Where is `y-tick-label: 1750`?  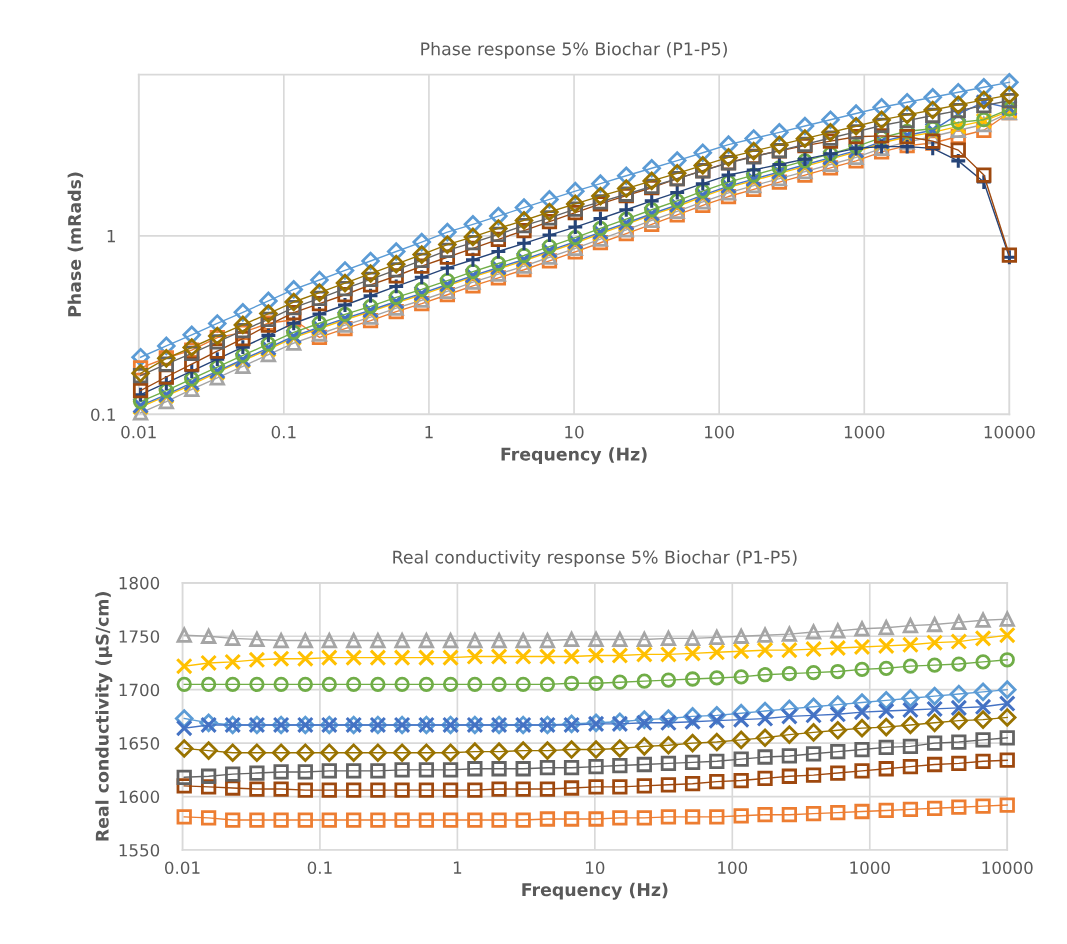
y-tick-label: 1750 is located at coordinates (139, 636).